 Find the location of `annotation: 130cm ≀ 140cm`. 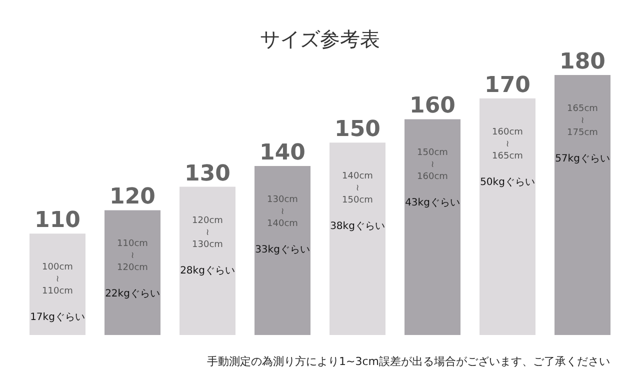

annotation: 130cm ≀ 140cm is located at coordinates (282, 212).